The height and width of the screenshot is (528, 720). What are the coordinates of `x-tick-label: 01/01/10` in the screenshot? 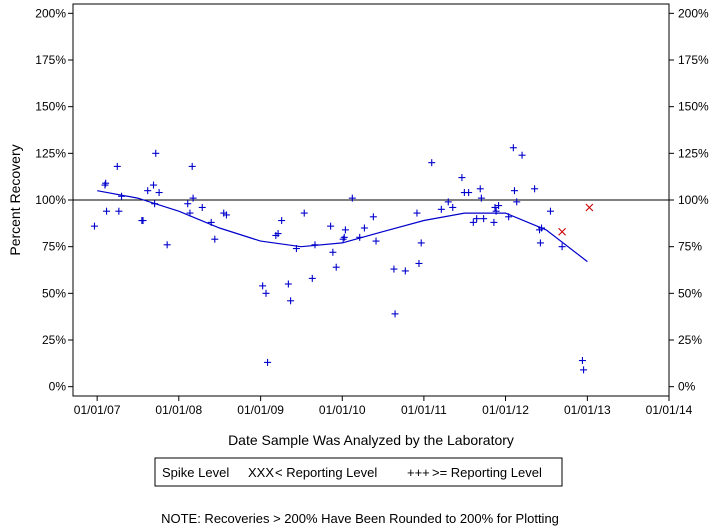 It's located at (342, 410).